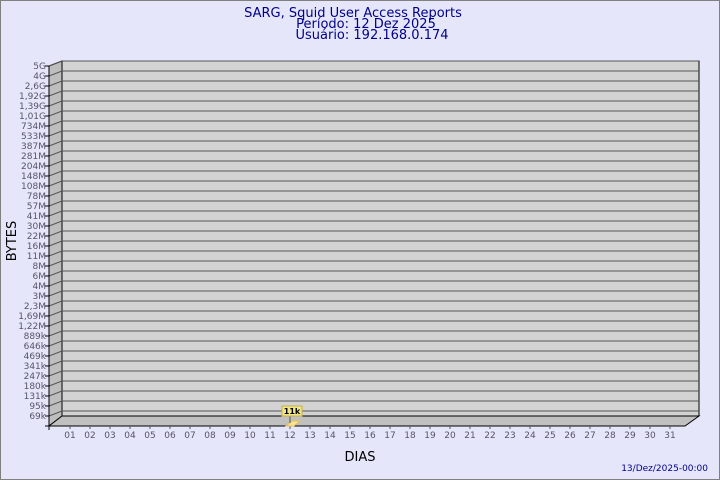 Image resolution: width=720 pixels, height=480 pixels. I want to click on y-tick-label: 1,39G, so click(32, 107).